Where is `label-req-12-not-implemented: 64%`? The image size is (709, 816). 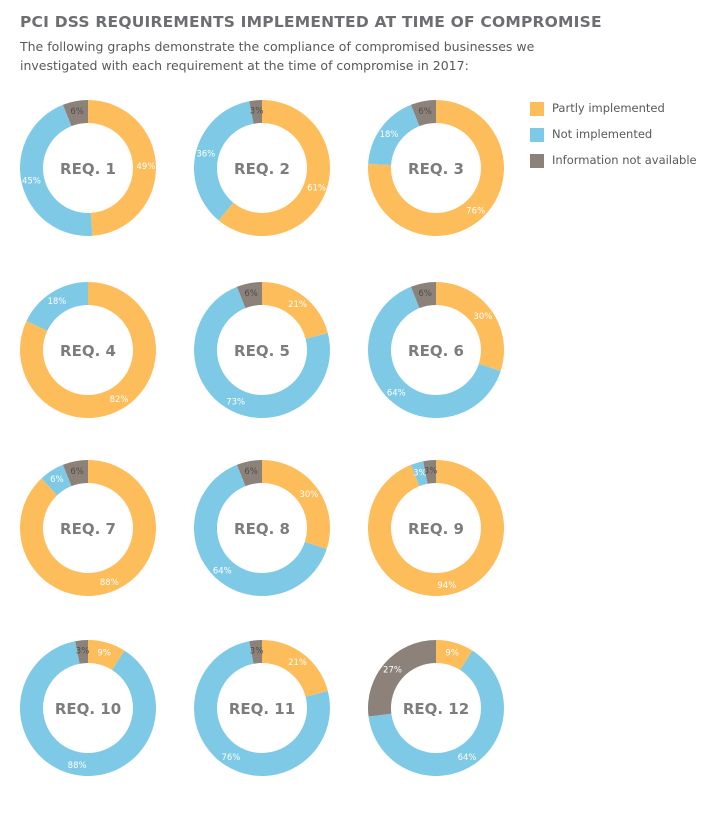
label-req-12-not-implemented: 64% is located at coordinates (467, 758).